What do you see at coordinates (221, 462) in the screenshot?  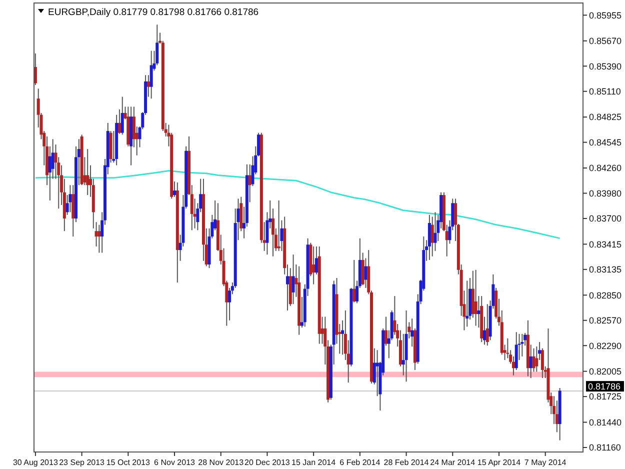 I see `x-tick-label: 28 Nov 2013` at bounding box center [221, 462].